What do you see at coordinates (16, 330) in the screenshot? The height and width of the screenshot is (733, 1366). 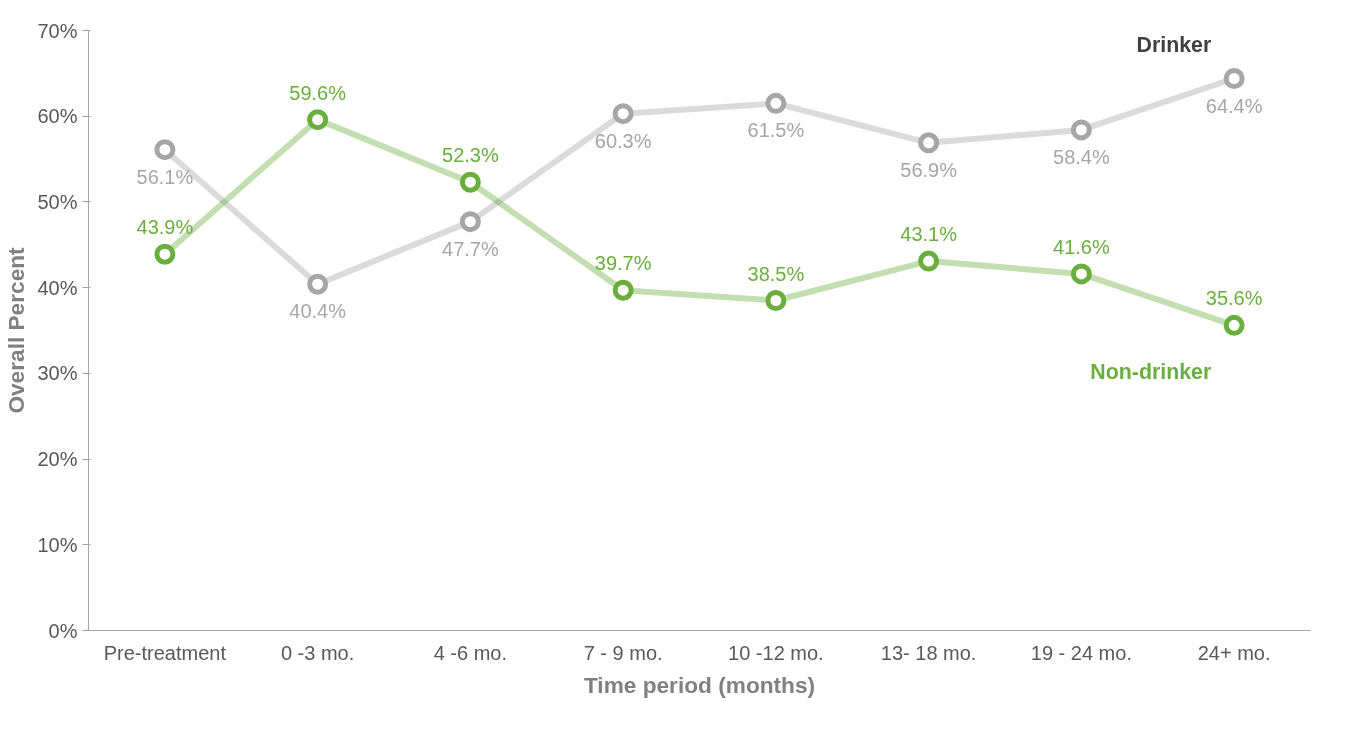 I see `y-axis-title: Overall Percent` at bounding box center [16, 330].